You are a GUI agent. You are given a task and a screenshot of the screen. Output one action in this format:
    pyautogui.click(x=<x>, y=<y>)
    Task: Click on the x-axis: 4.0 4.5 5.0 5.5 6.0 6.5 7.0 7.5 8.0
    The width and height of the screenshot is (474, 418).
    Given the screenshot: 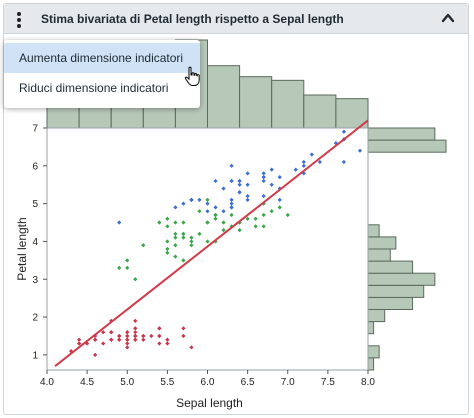 What is the action you would take?
    pyautogui.click(x=207, y=379)
    